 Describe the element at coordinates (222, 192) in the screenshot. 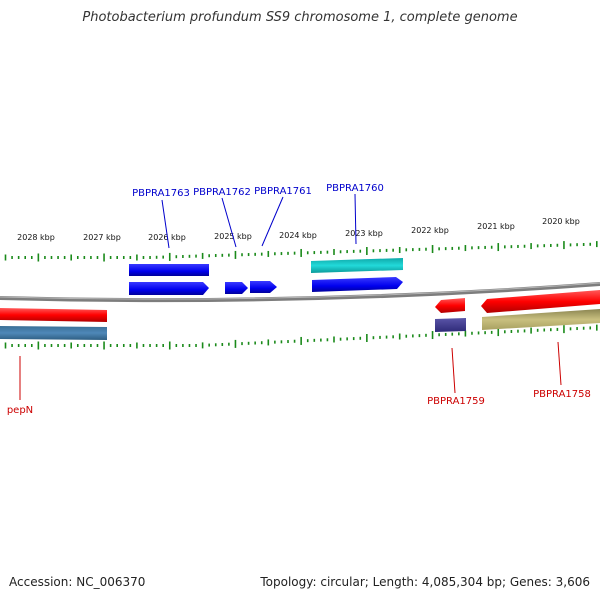

I see `gene-label-pbpra1762: PBPRA1762` at that location.